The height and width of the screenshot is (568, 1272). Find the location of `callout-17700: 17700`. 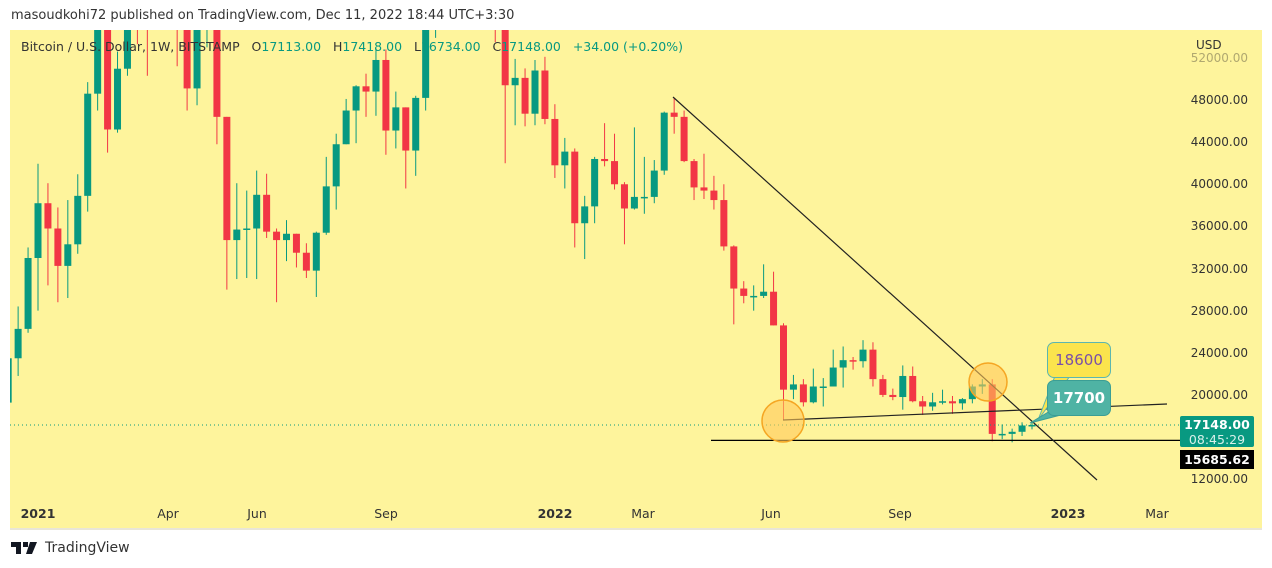

callout-17700: 17700 is located at coordinates (1079, 398).